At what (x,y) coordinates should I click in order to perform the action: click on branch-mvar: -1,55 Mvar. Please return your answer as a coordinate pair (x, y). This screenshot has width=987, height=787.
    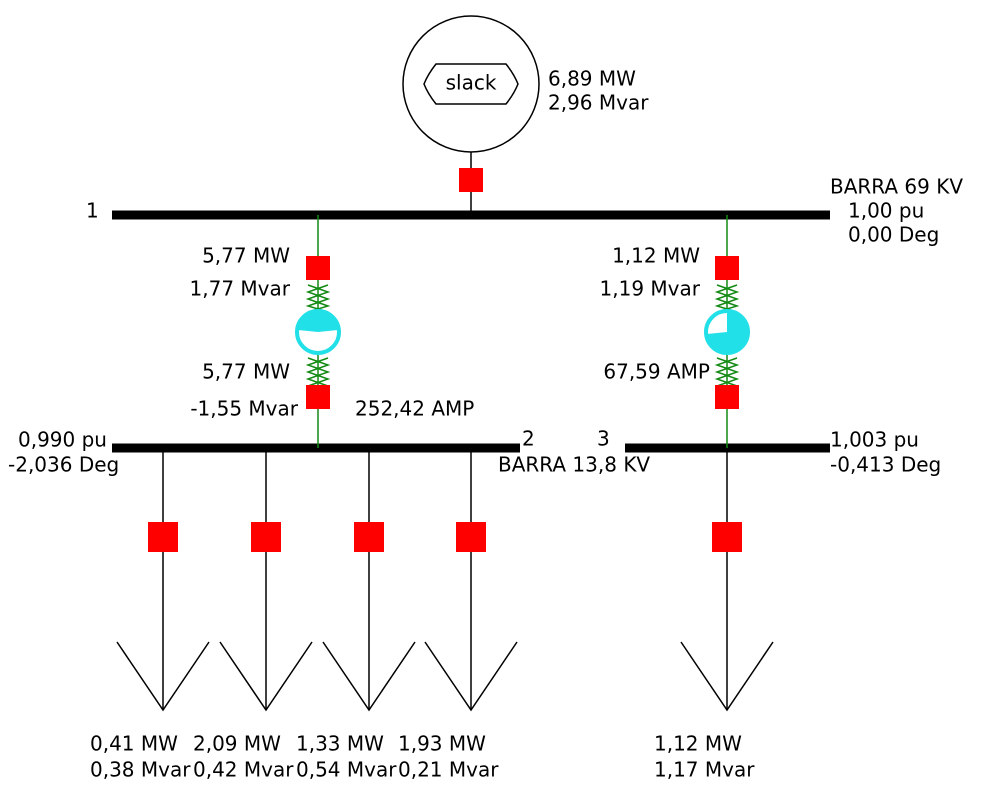
    Looking at the image, I should click on (244, 409).